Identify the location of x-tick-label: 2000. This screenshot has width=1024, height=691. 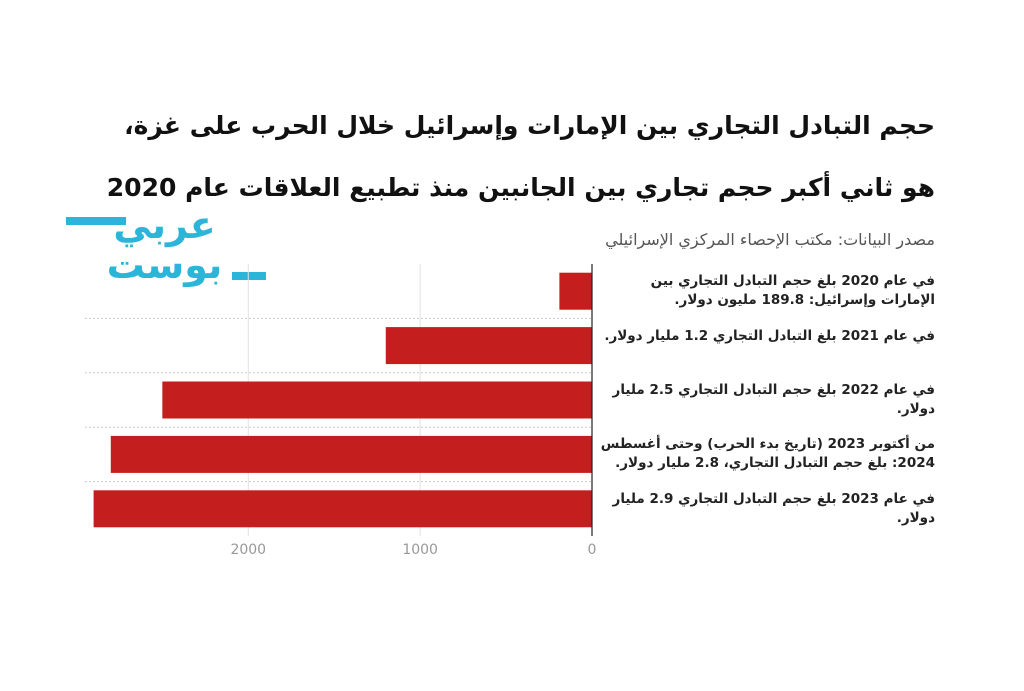
(248, 550).